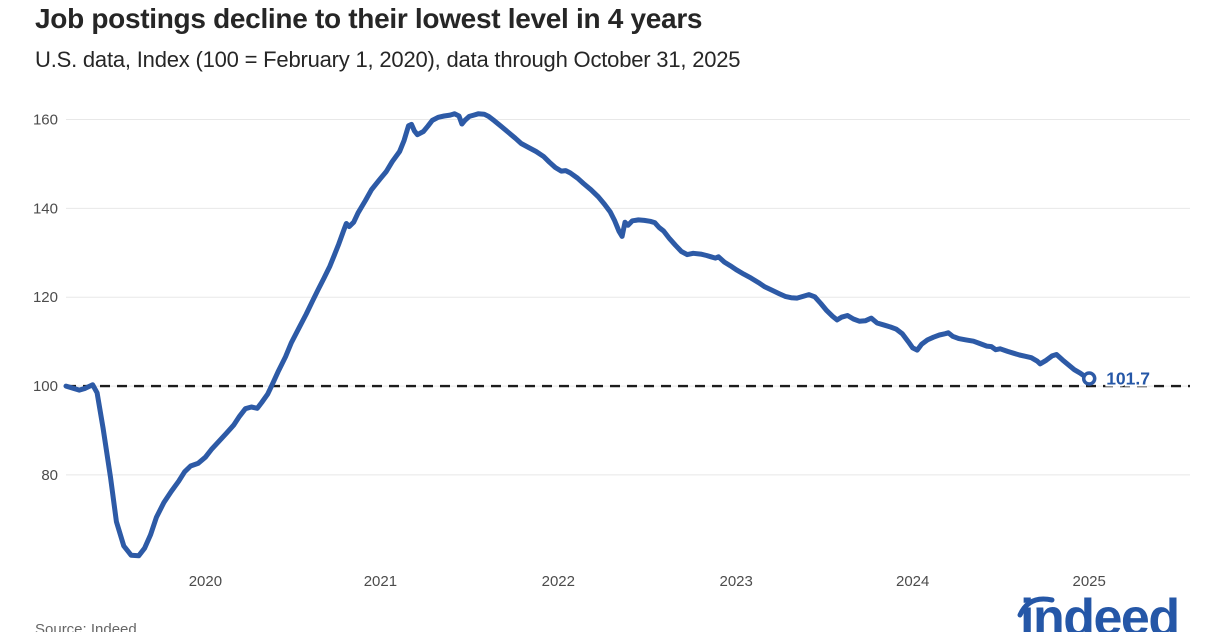 The image size is (1206, 632). What do you see at coordinates (1036, 607) in the screenshot?
I see `indeed-logo-swoosh-icon` at bounding box center [1036, 607].